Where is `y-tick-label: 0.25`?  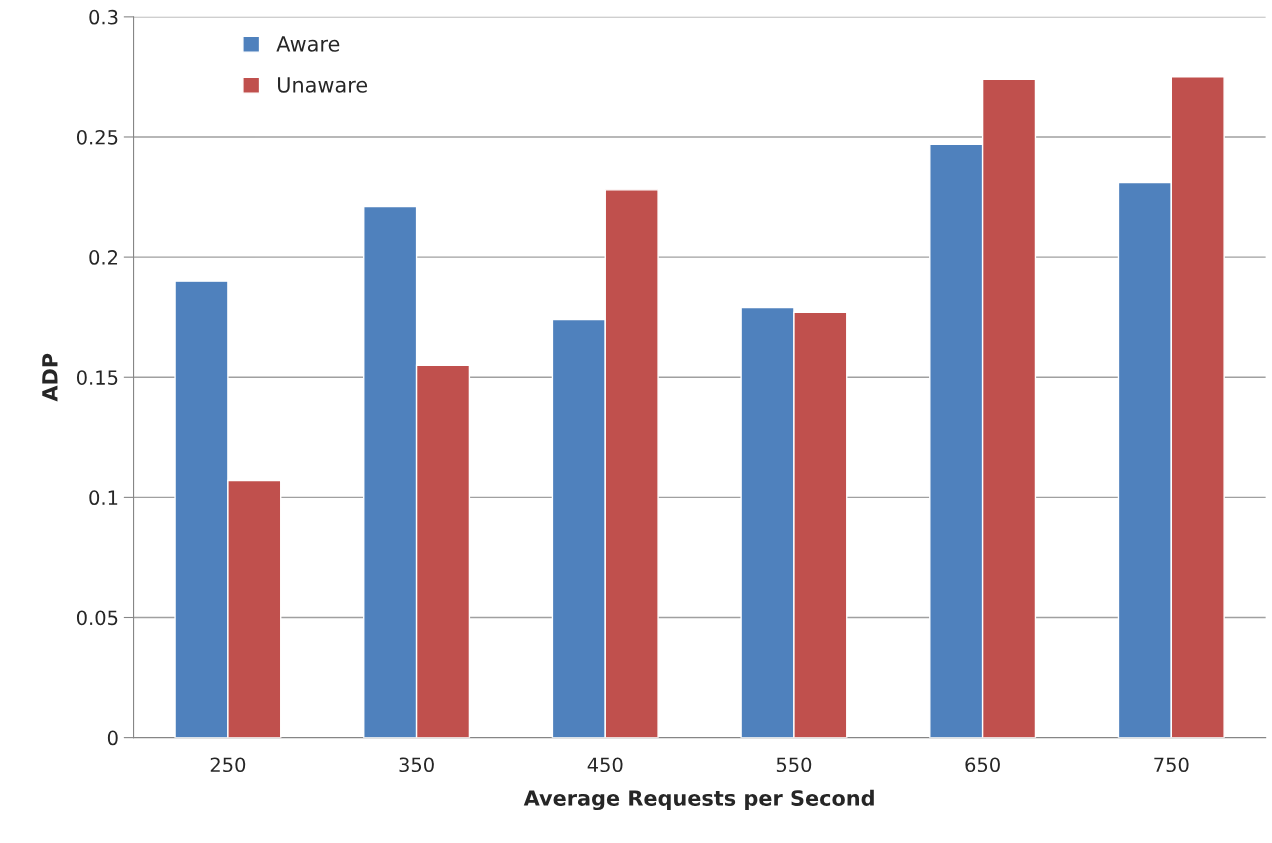
y-tick-label: 0.25 is located at coordinates (97, 137).